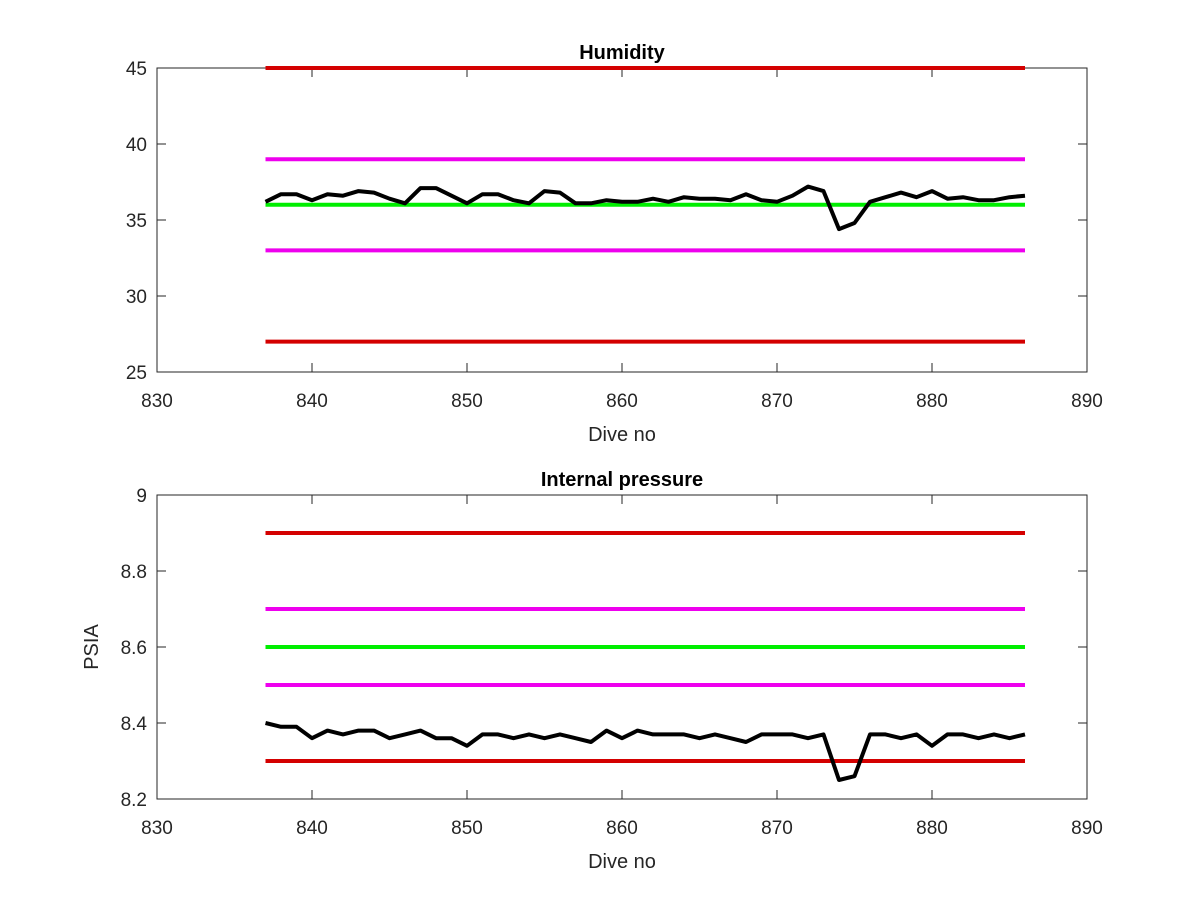 The height and width of the screenshot is (900, 1200). What do you see at coordinates (141, 496) in the screenshot?
I see `y-tick-label: 9` at bounding box center [141, 496].